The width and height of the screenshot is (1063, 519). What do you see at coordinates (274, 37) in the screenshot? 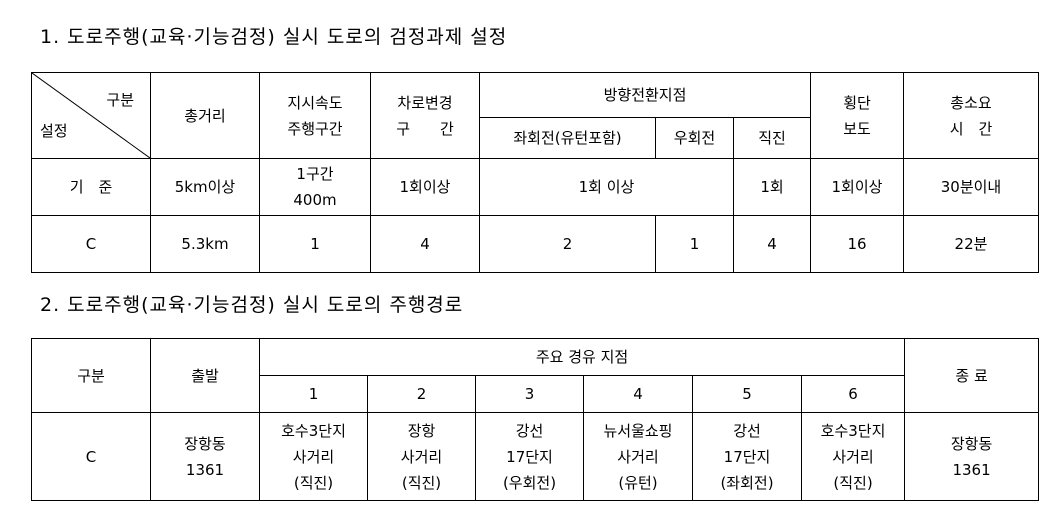
I see `section1-title: 1. 도로주행(교육·기능검정) 실시 도로의 검정과제 설정` at bounding box center [274, 37].